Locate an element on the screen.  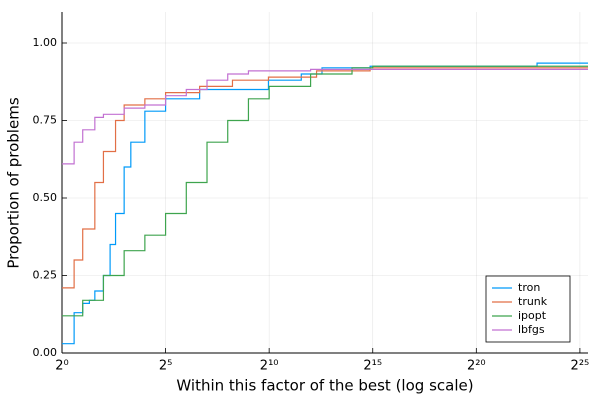
y-tick-label: 1.00 is located at coordinates (45, 42).